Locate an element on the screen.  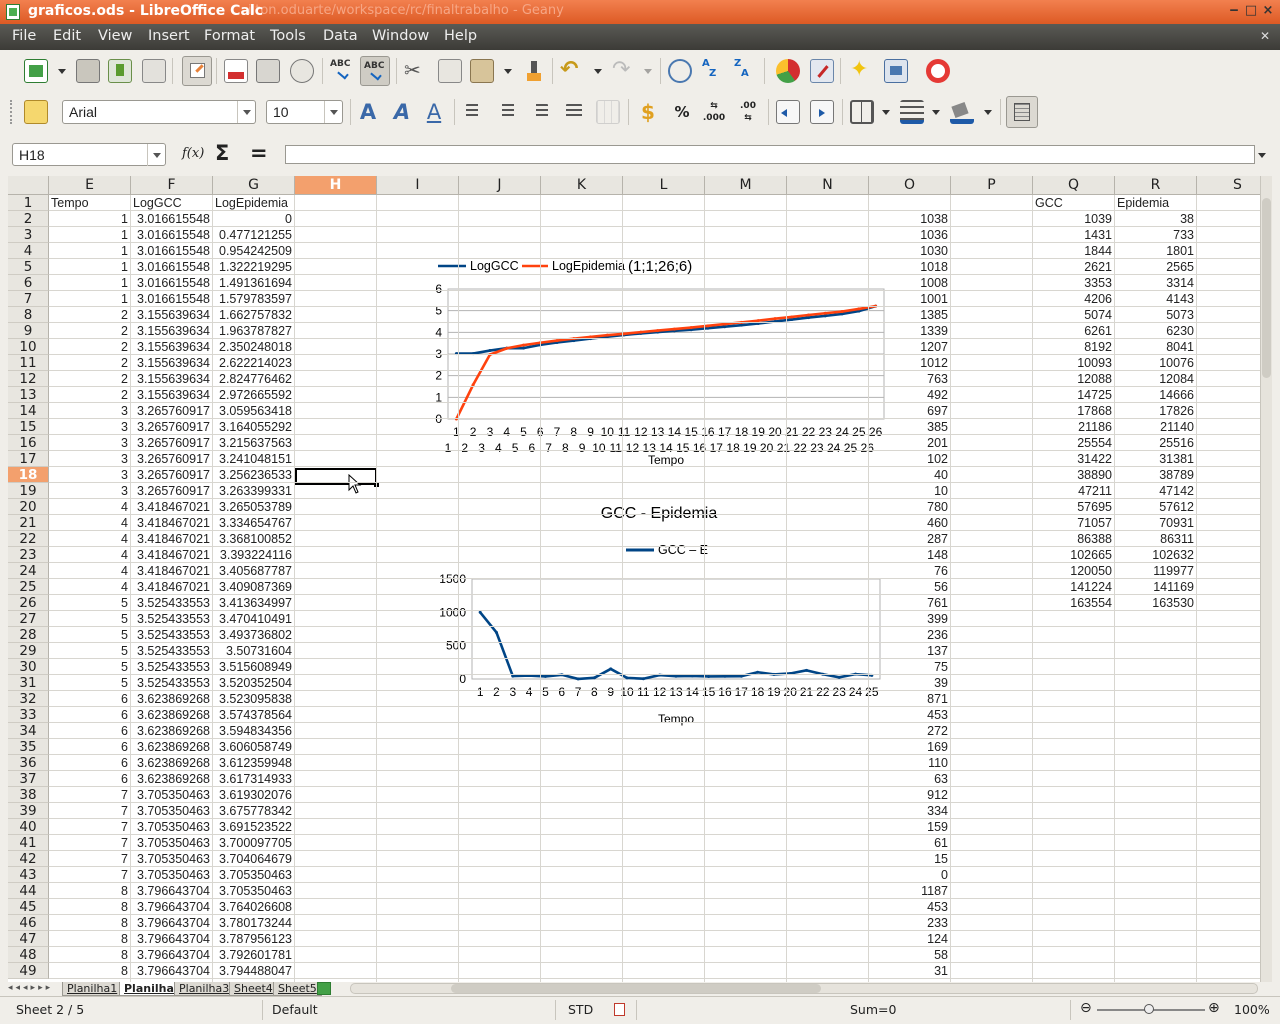
cell-f34: 3.623869268 is located at coordinates (173, 731).